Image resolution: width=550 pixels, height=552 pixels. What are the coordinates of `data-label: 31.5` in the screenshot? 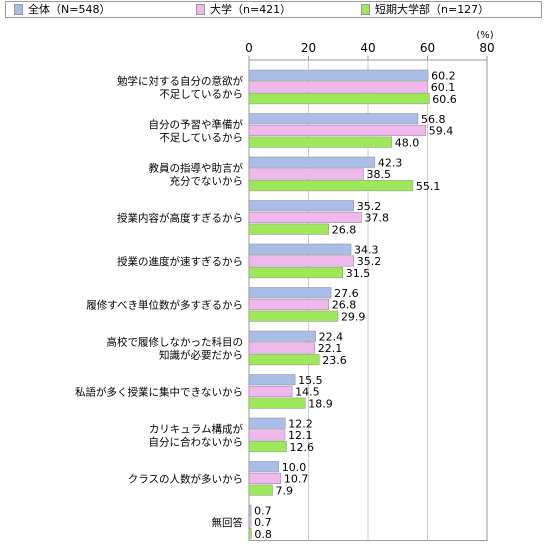 It's located at (358, 273).